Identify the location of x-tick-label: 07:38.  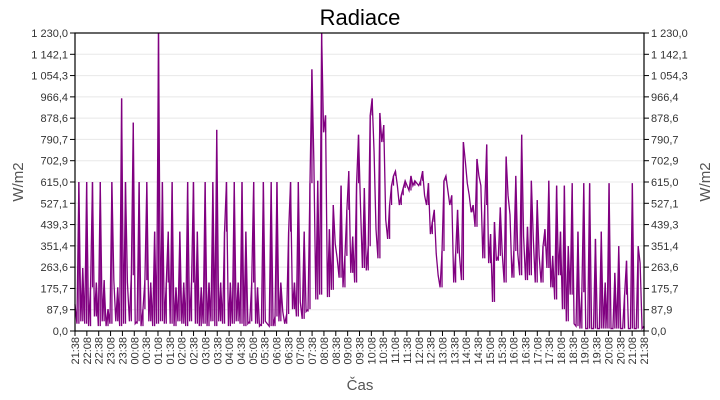
(313, 351).